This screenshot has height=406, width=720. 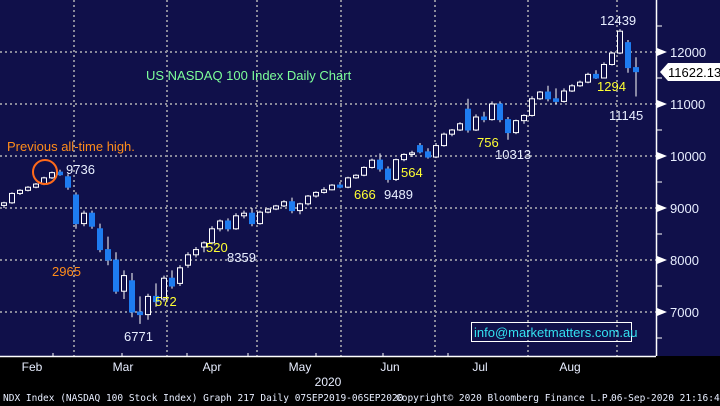 What do you see at coordinates (688, 156) in the screenshot?
I see `y-tick-label: 10000` at bounding box center [688, 156].